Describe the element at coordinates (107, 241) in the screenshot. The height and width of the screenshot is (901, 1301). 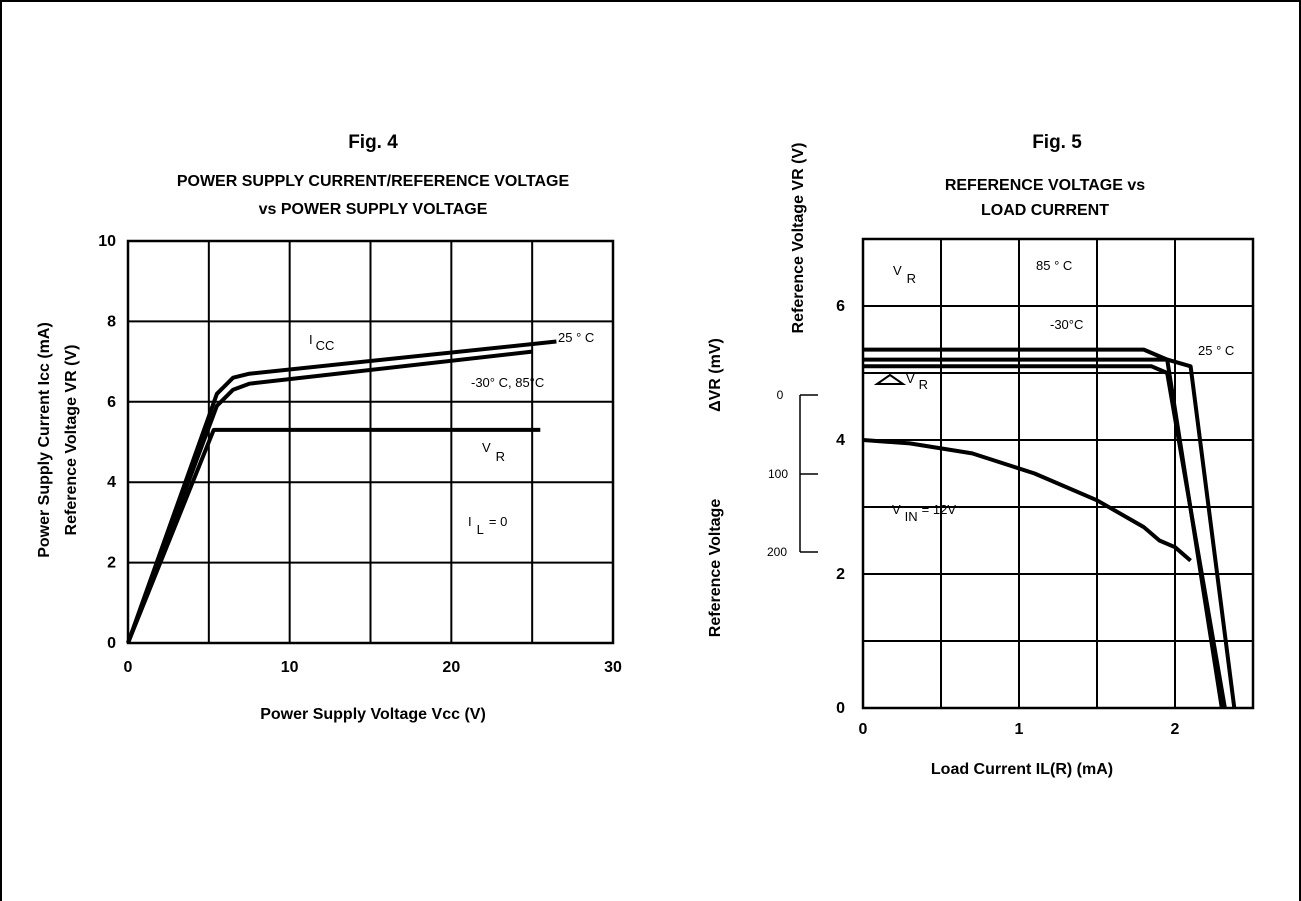
I see `fig4-ytick-label: 10` at that location.